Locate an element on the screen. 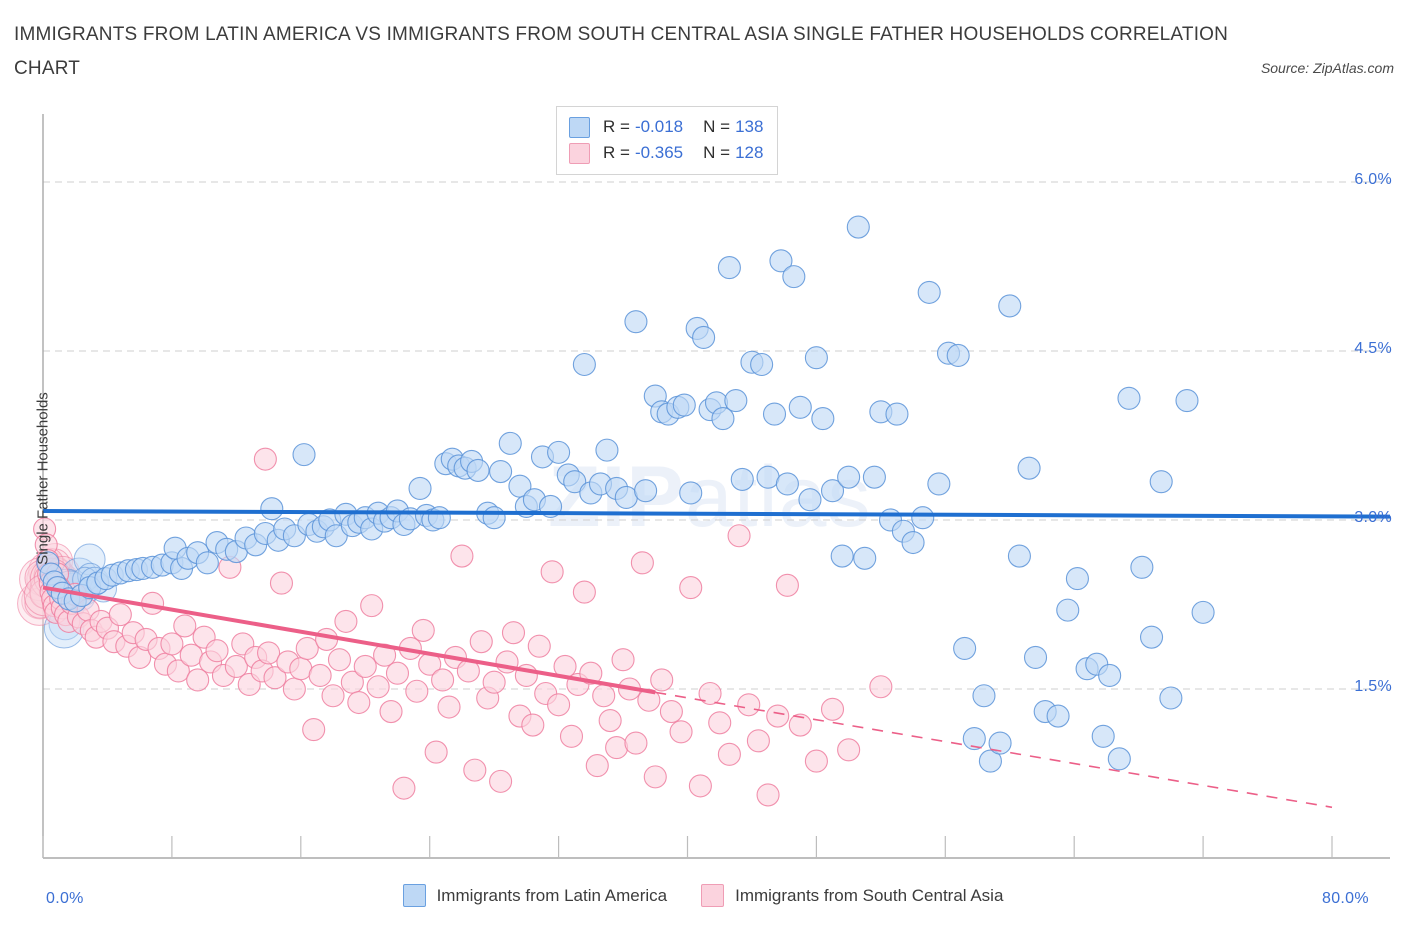 The height and width of the screenshot is (930, 1406). legend-item-latin-america: Immigrants from Latin America is located at coordinates (534, 895).